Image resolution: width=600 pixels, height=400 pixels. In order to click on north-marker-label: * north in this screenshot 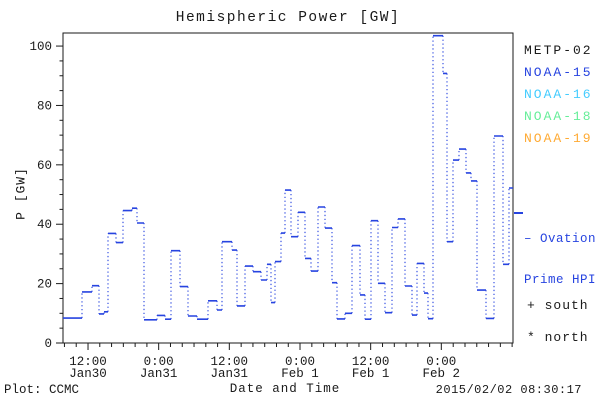, I will do `click(558, 337)`.